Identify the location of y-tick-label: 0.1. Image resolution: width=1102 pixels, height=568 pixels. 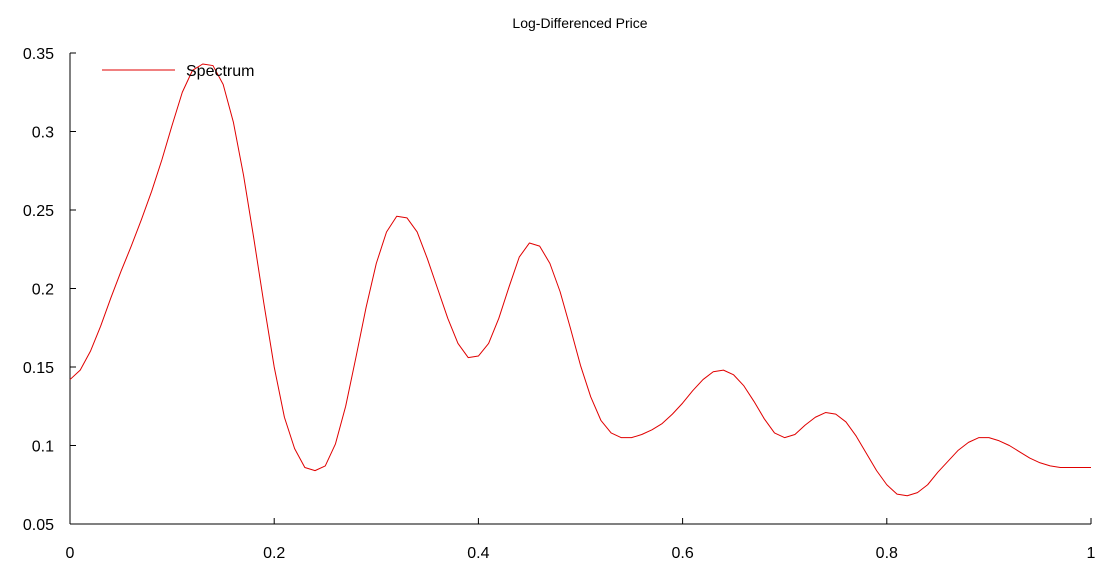
(43, 447).